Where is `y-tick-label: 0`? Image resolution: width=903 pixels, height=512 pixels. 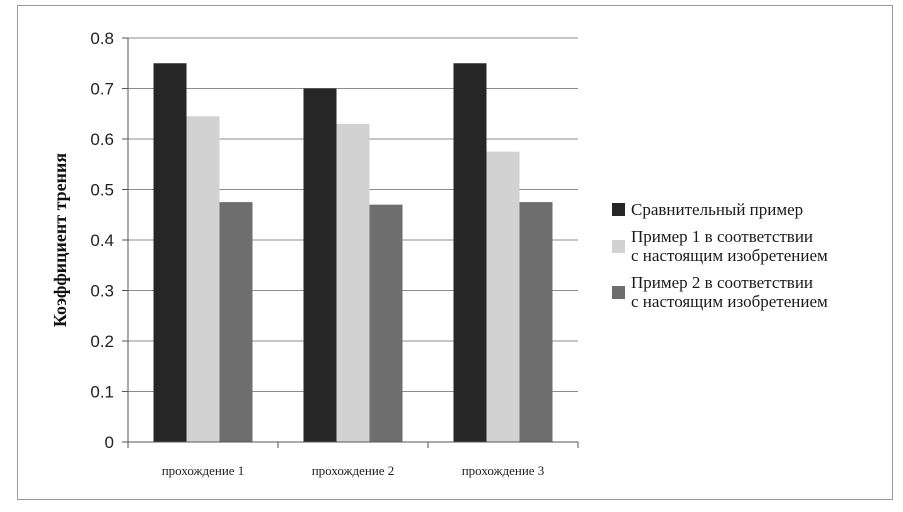 y-tick-label: 0 is located at coordinates (109, 442).